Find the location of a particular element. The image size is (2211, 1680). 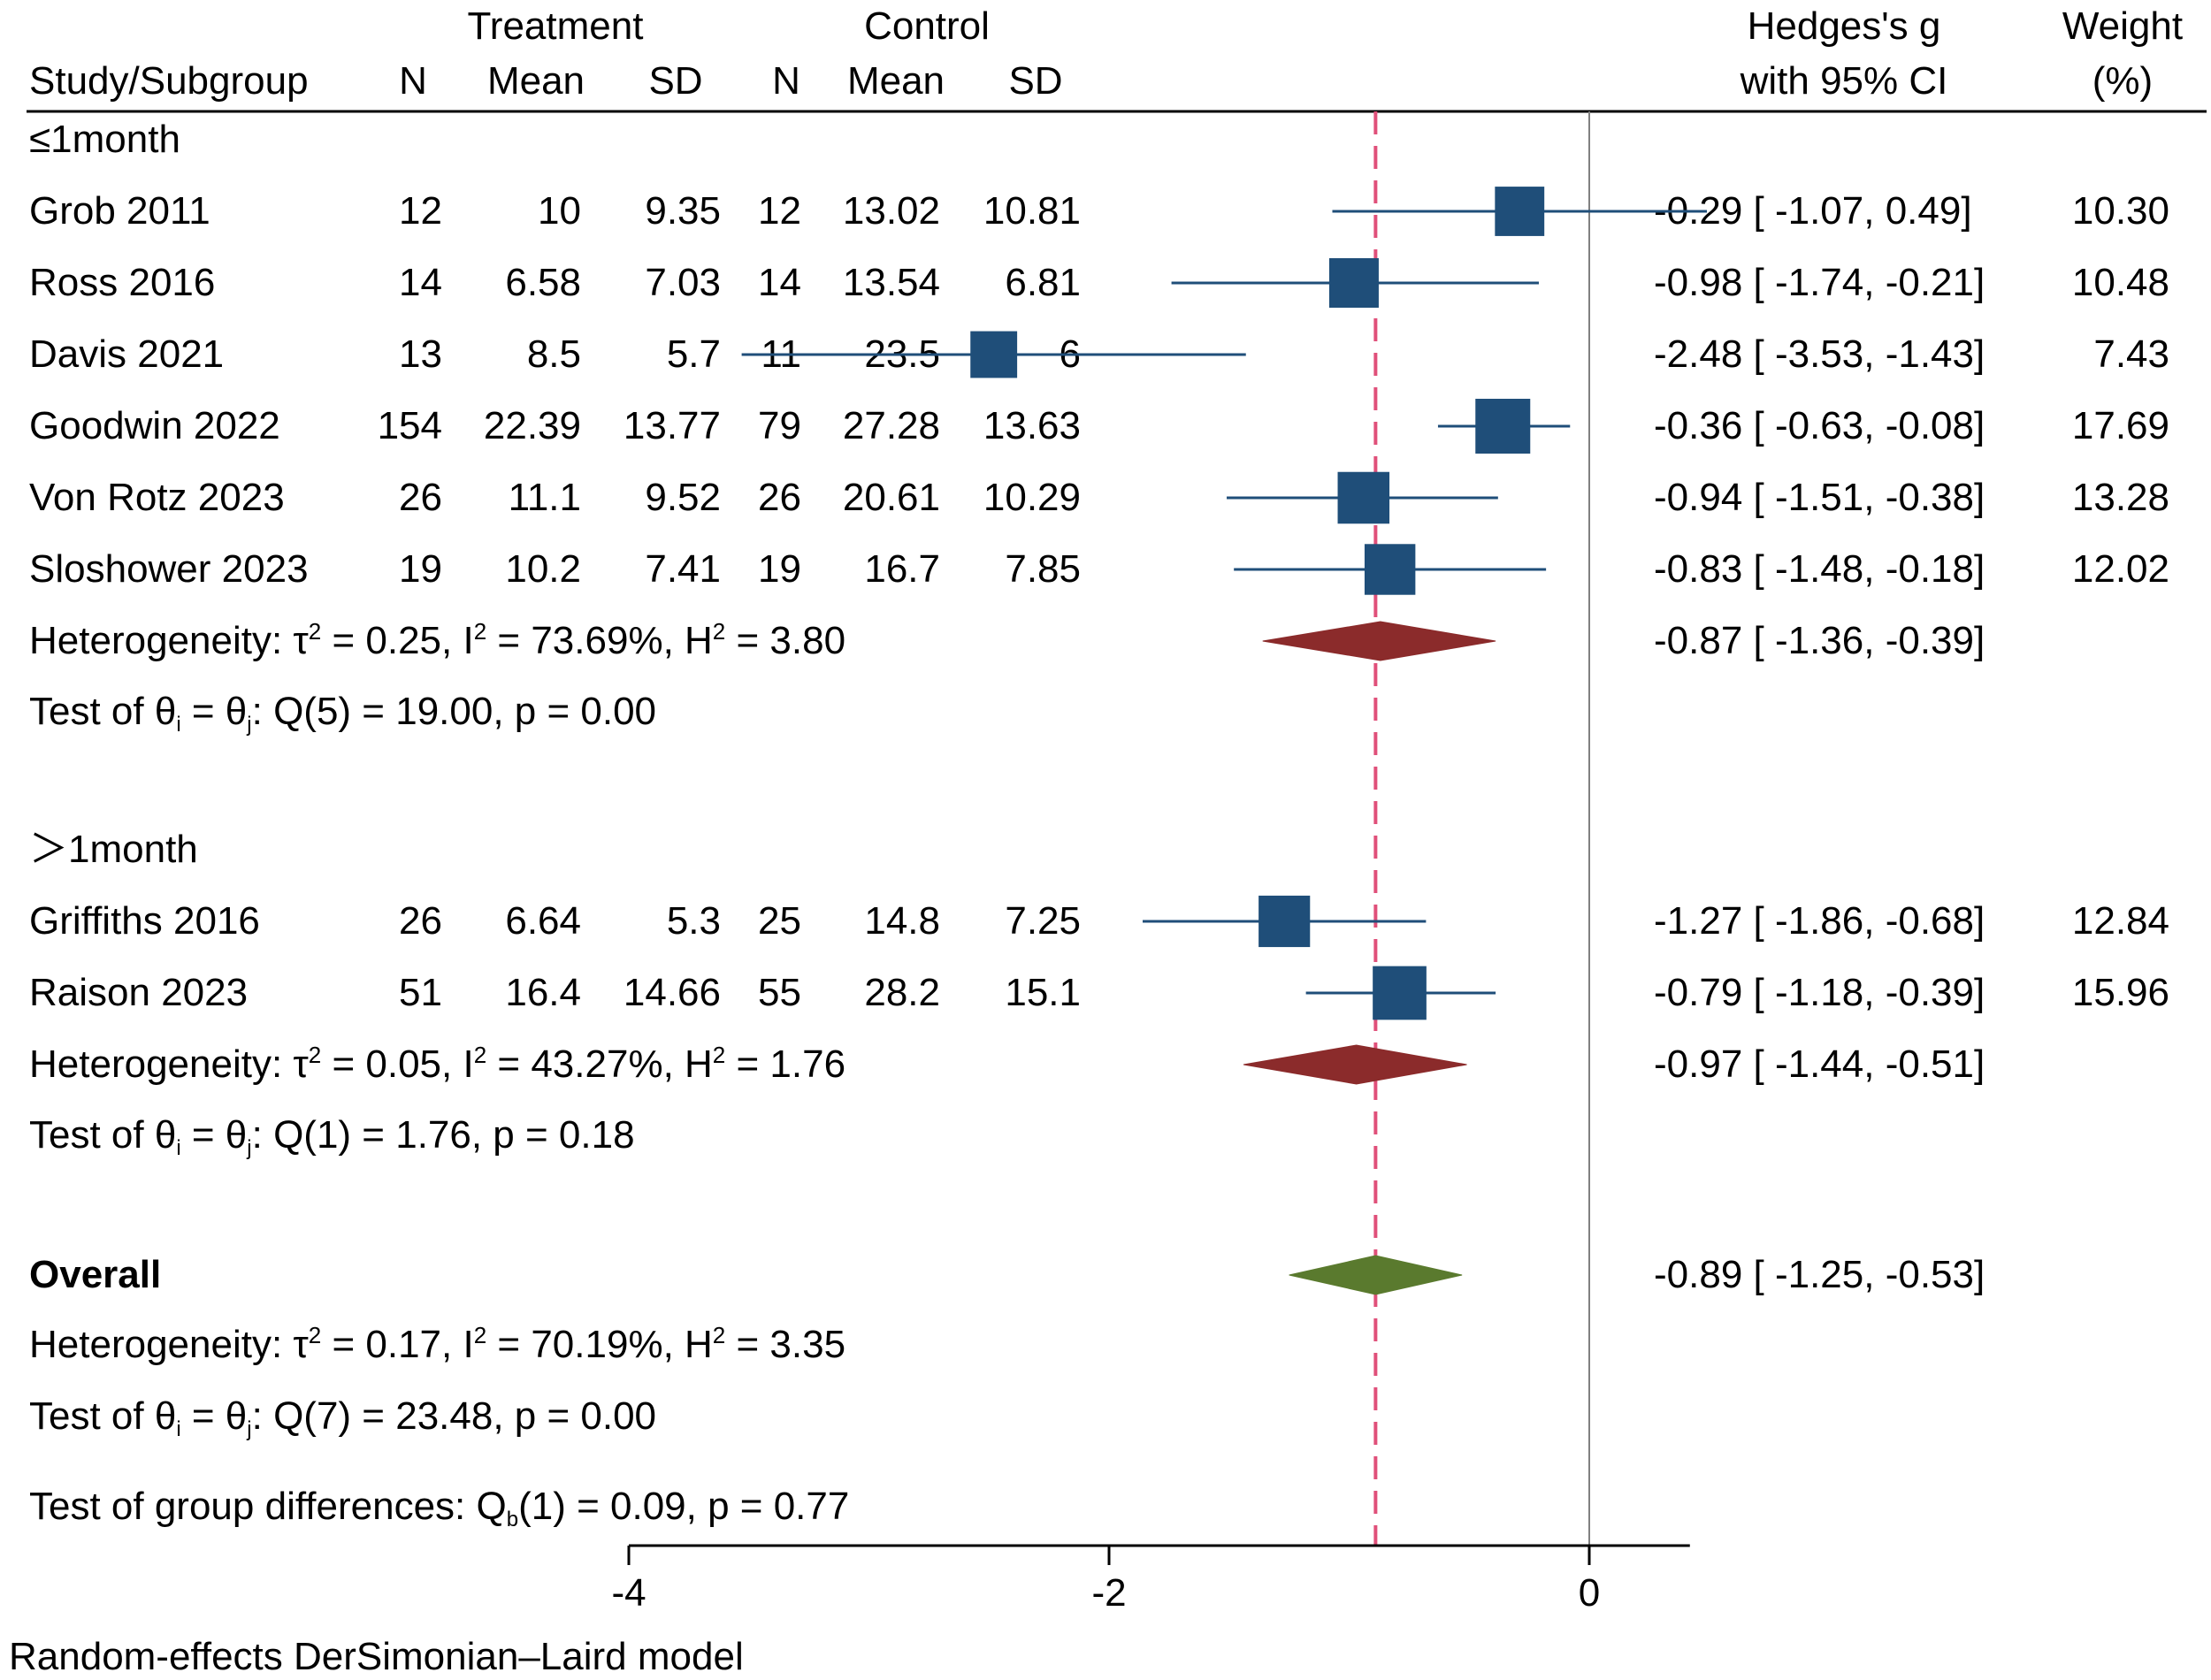

pooled-ci-text: -0.97 [ -1.44, -0.51] is located at coordinates (1819, 1064).